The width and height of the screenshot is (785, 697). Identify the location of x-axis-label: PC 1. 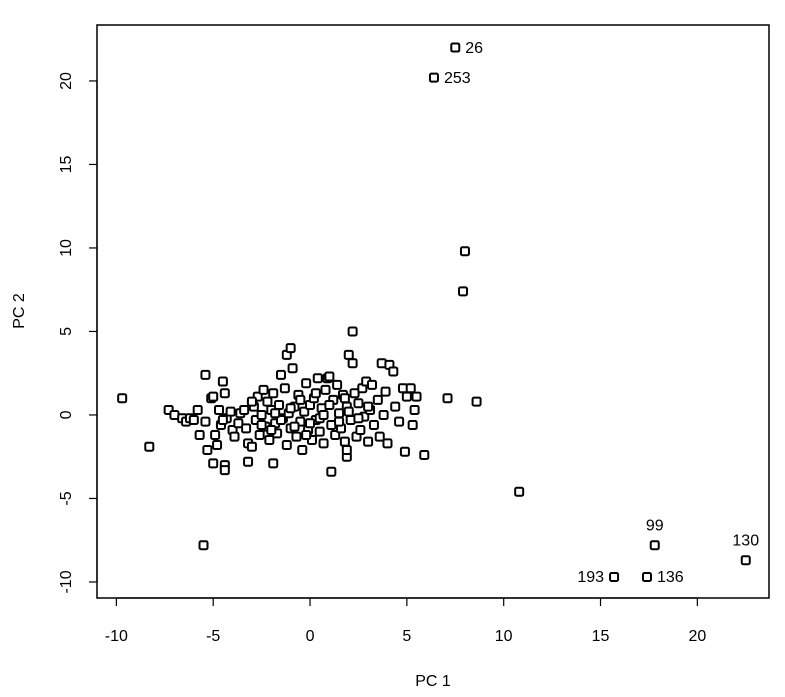
(433, 681).